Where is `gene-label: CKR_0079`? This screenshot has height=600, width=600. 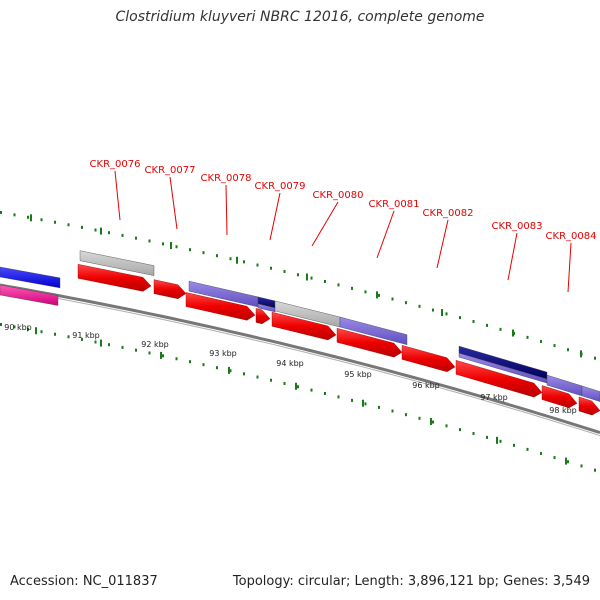 gene-label: CKR_0079 is located at coordinates (280, 186).